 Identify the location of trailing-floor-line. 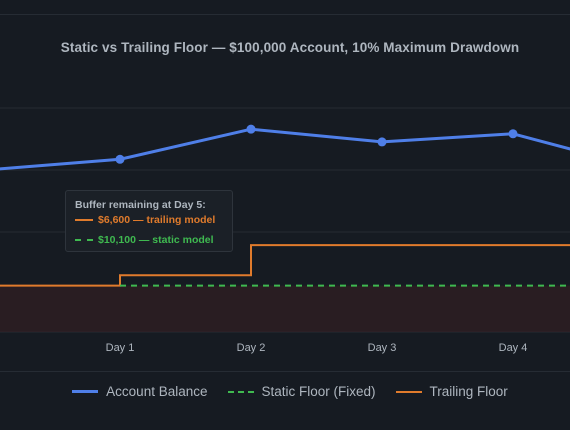
(285, 265).